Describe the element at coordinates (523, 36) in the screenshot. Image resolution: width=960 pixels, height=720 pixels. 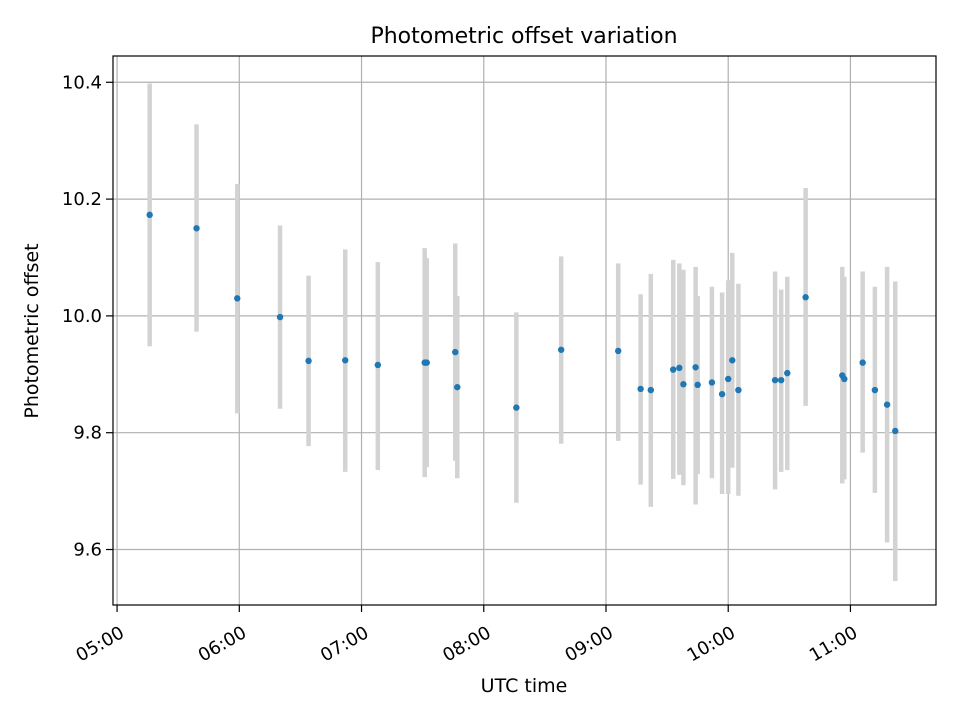
I see `chart-title: Photometric offset variation` at that location.